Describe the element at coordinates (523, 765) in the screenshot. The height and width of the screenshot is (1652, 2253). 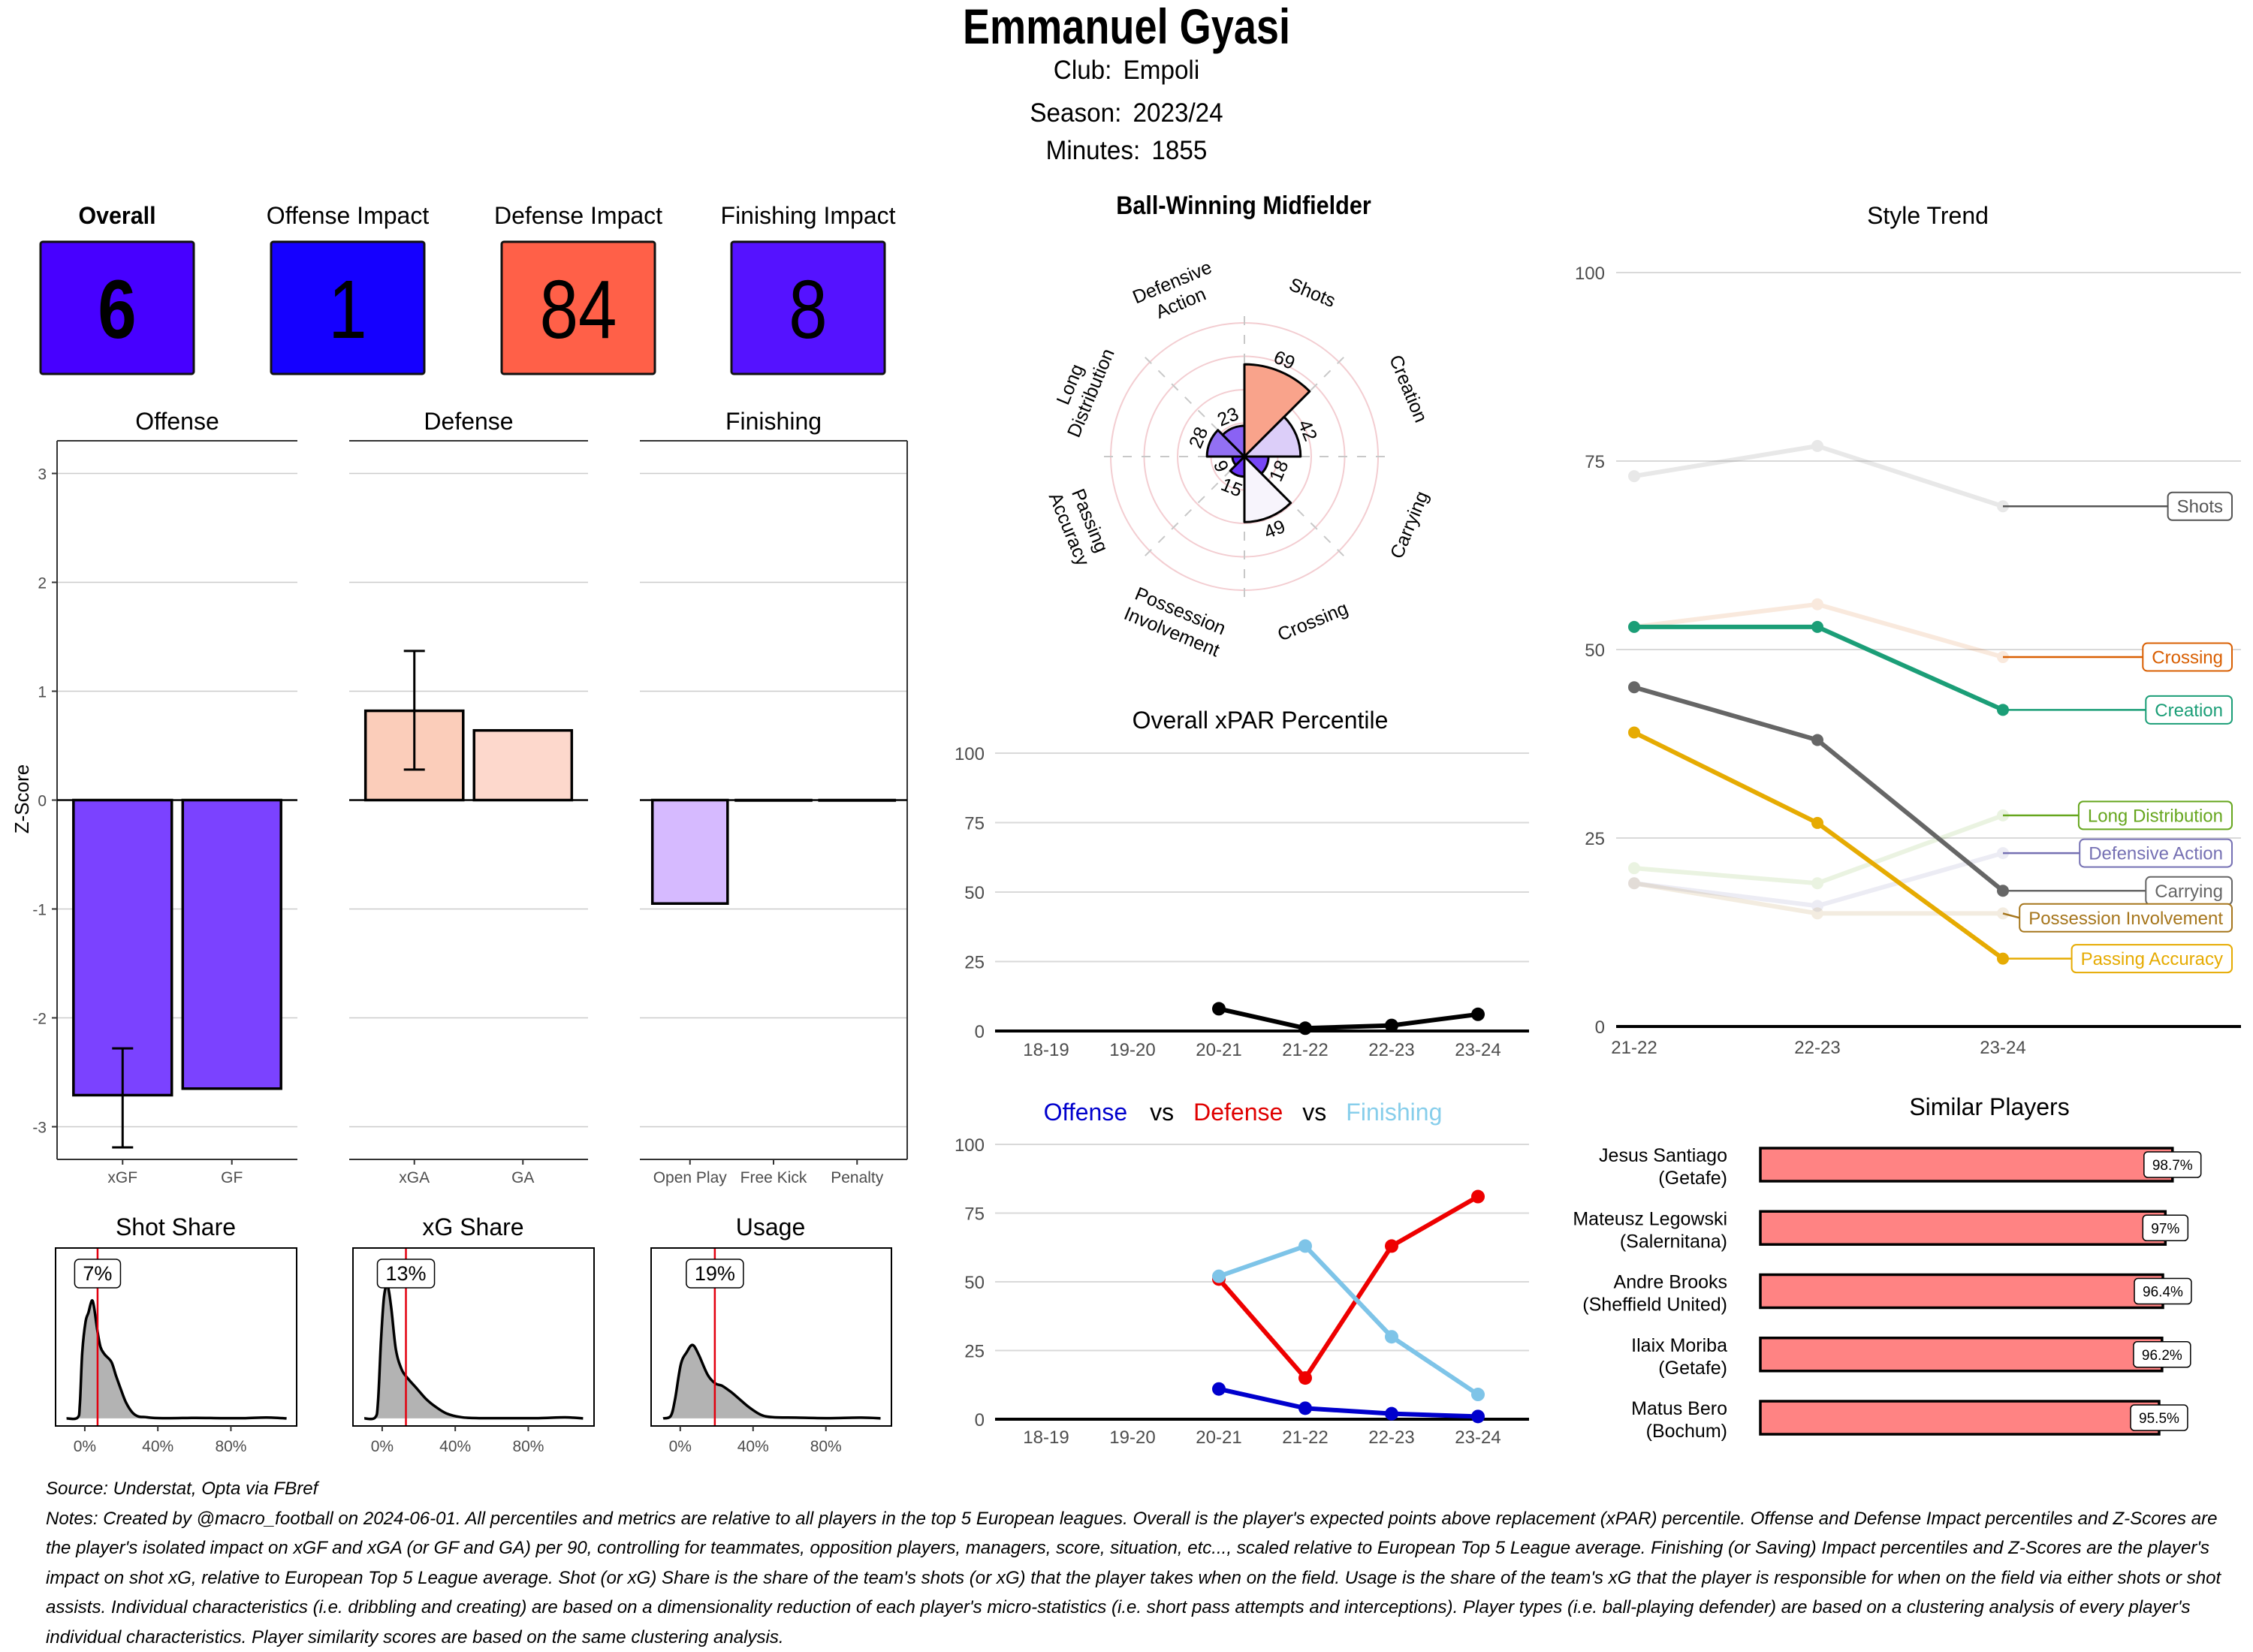
I see `bar-ga` at that location.